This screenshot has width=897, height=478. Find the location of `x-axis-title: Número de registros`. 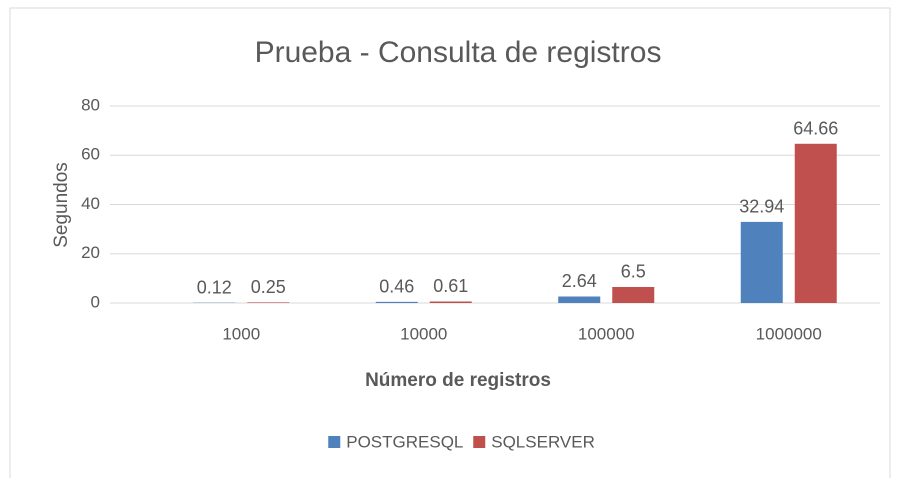

x-axis-title: Número de registros is located at coordinates (458, 380).